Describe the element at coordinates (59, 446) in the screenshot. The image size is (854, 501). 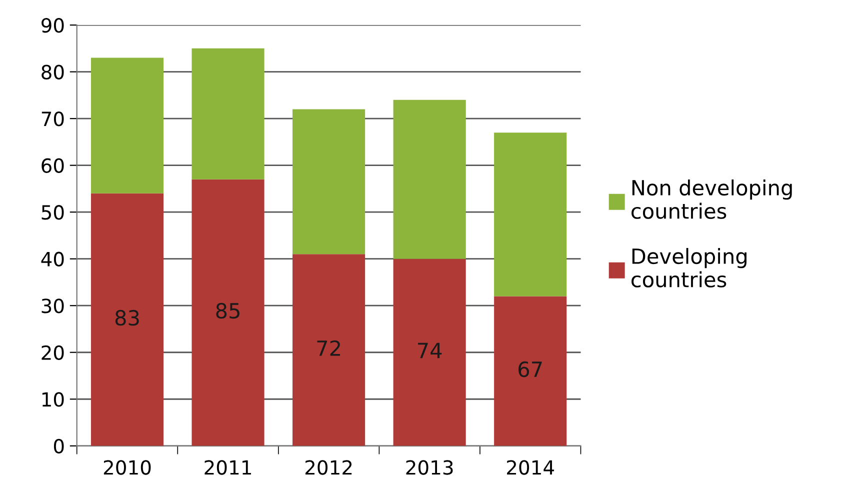
I see `y-tick-label: 0` at that location.